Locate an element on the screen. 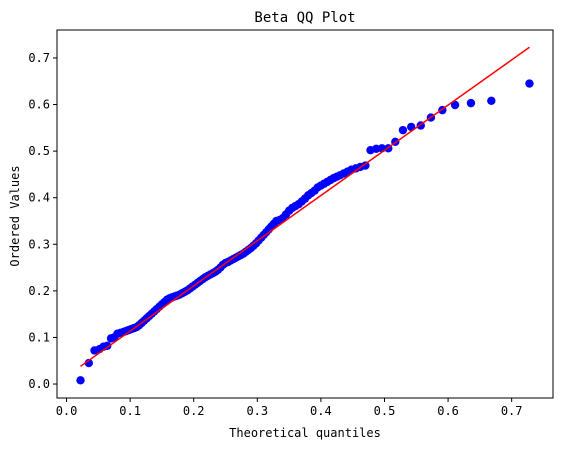 The height and width of the screenshot is (449, 564). y-tick-label: 0.4 is located at coordinates (39, 198).